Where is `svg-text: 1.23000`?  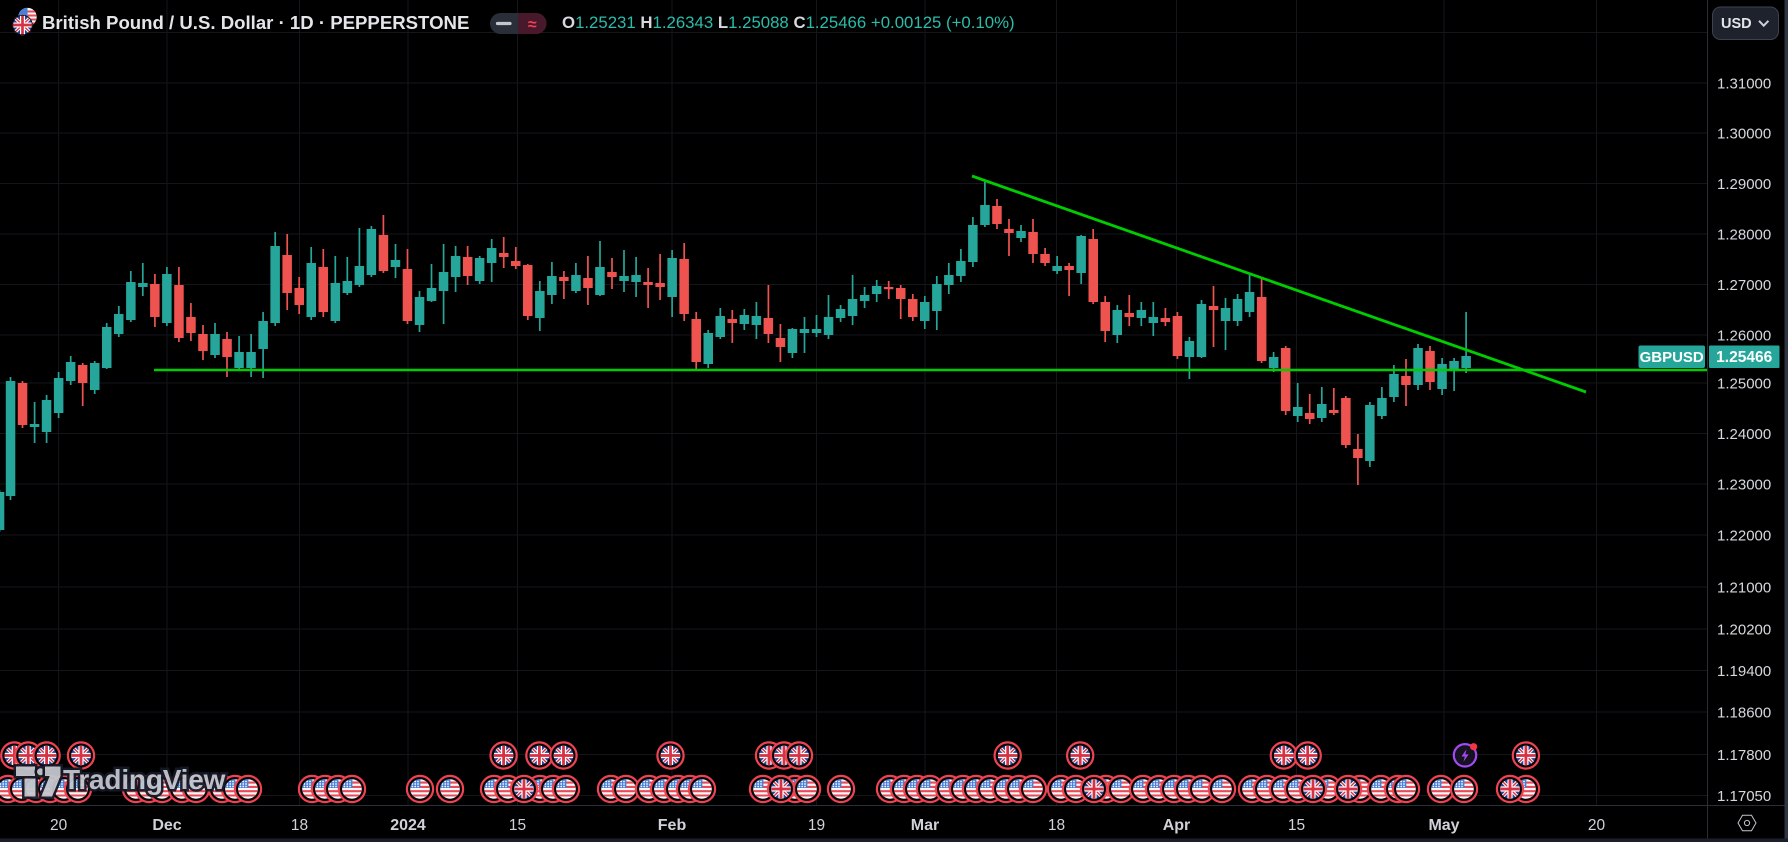
svg-text: 1.23000 is located at coordinates (1744, 485).